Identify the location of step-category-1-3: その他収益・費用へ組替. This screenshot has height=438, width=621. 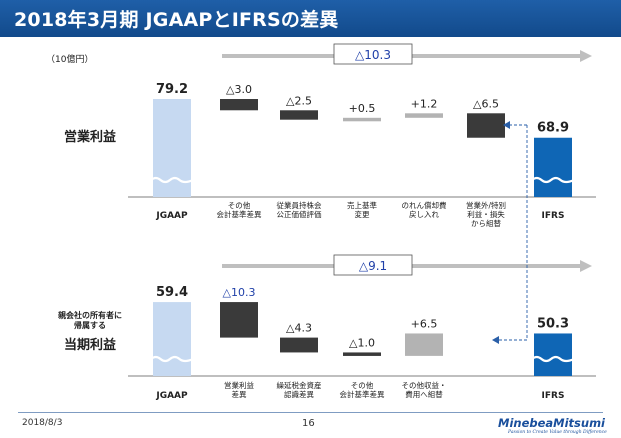
(424, 389).